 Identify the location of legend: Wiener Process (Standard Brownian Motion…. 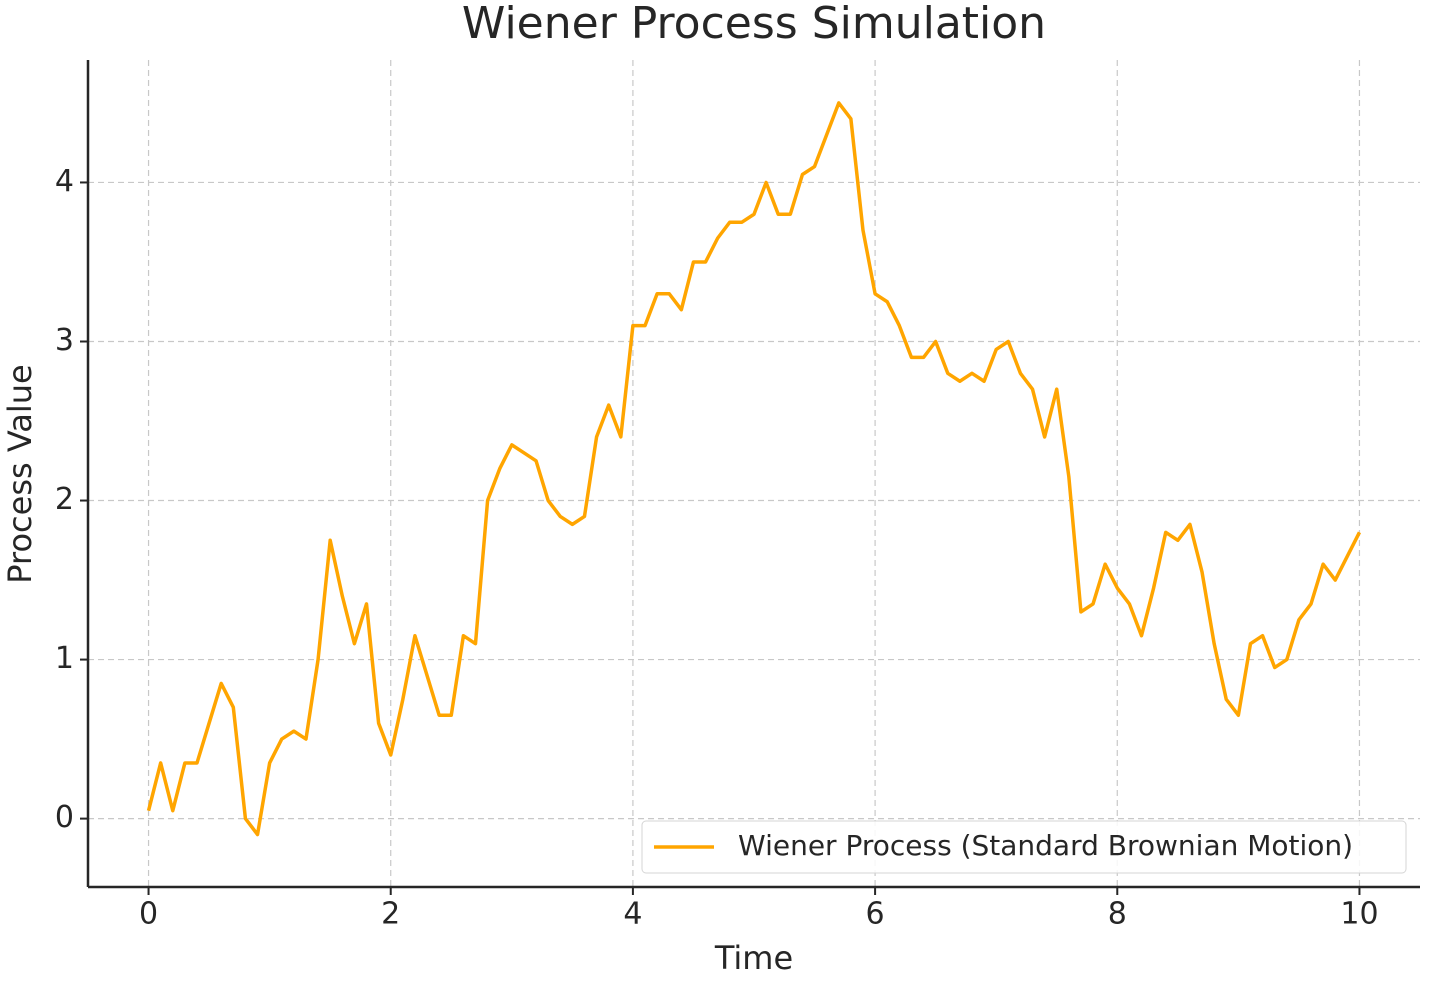
(1024, 847).